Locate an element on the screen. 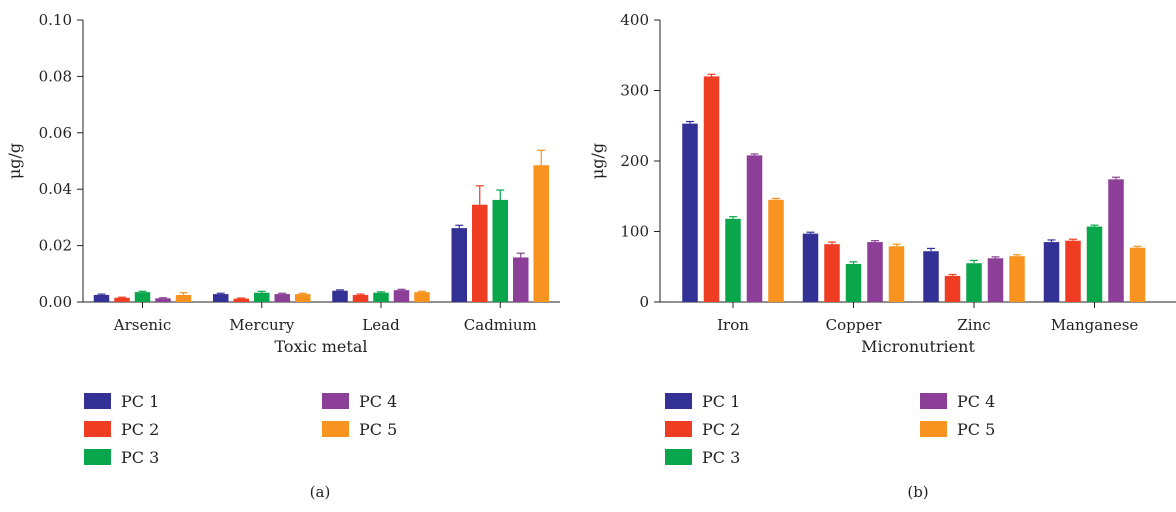 This screenshot has width=1176, height=512. y-tick-label: 0.02 is located at coordinates (55, 246).